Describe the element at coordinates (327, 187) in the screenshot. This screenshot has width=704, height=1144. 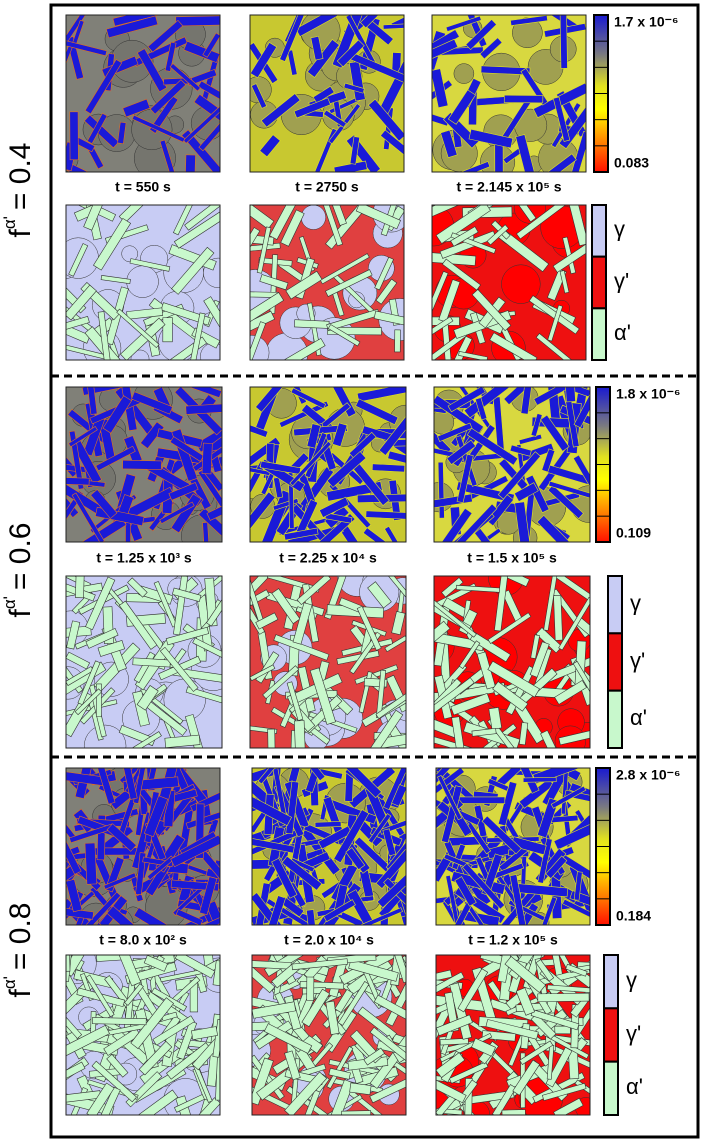
I see `time-label: t = 2750 s` at that location.